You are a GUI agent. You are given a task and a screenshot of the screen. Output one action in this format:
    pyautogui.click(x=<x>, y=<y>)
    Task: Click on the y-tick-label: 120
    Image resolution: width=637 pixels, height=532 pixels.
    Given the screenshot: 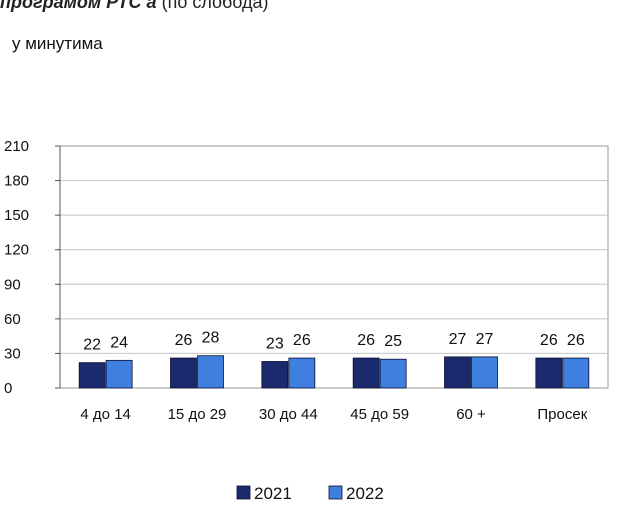 What is the action you would take?
    pyautogui.click(x=16, y=250)
    